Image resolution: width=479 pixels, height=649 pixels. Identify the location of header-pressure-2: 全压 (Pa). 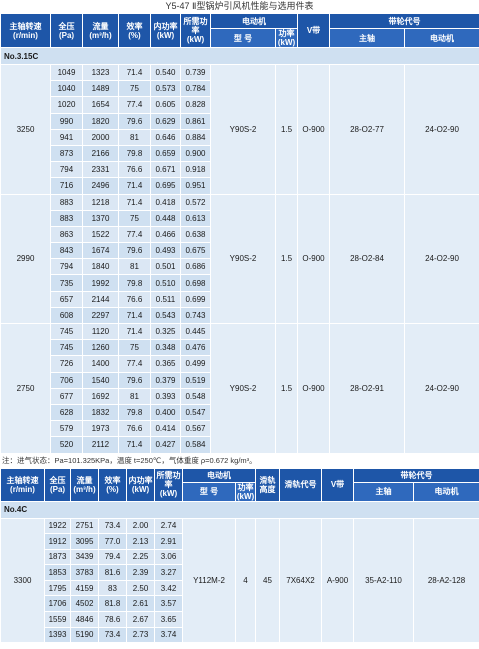
(57, 484).